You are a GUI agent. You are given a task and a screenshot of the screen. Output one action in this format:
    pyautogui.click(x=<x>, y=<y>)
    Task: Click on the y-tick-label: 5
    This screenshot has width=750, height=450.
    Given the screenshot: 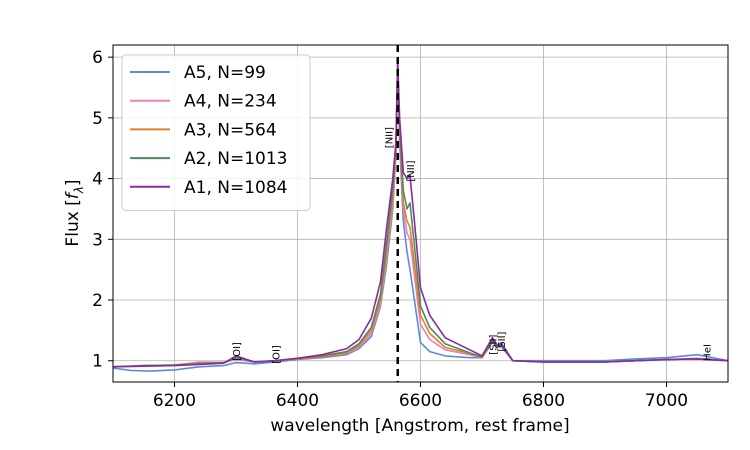 What is the action you would take?
    pyautogui.click(x=97, y=119)
    